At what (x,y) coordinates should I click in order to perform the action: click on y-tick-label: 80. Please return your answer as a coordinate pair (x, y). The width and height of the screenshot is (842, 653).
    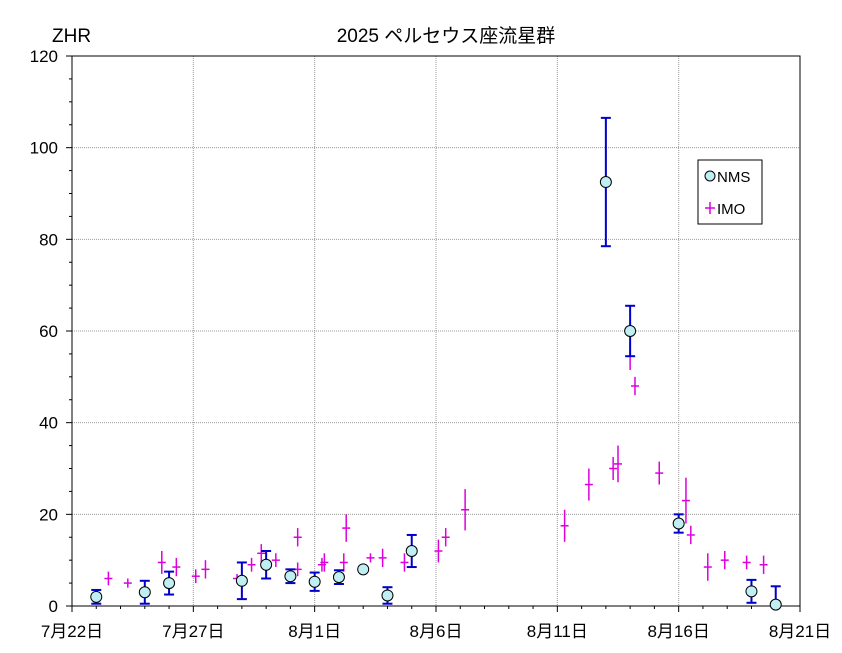
    Looking at the image, I should click on (48, 239).